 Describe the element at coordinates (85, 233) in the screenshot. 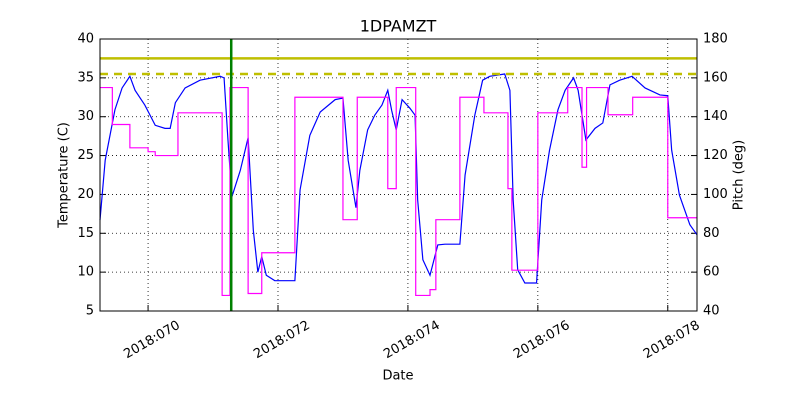

I see `y-tick-label: 15` at that location.